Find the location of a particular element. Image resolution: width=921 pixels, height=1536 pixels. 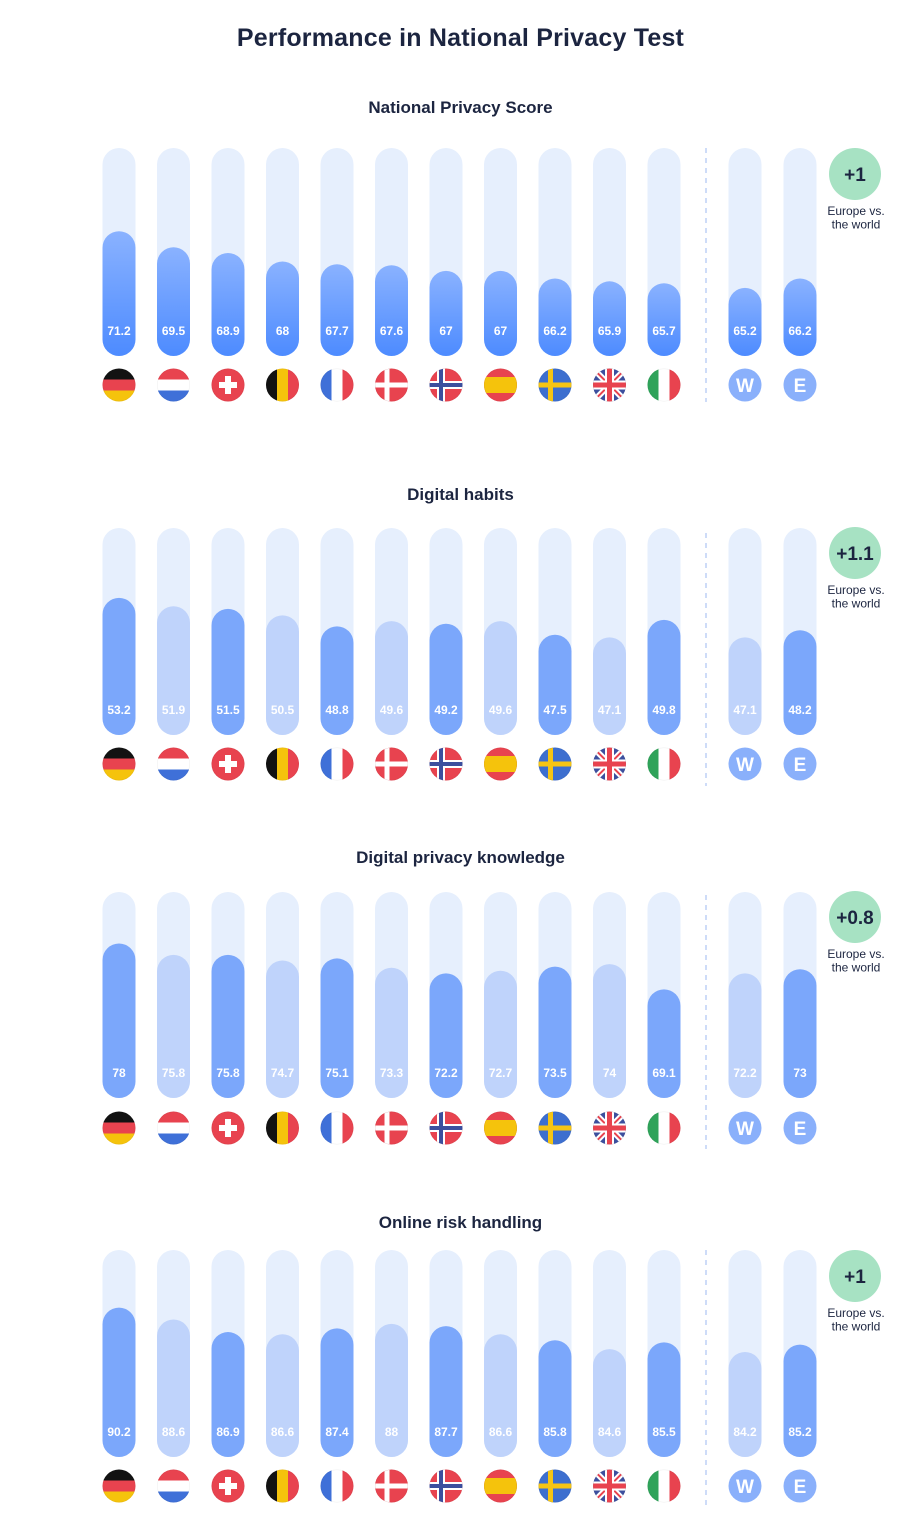

data-label: 85.2 is located at coordinates (800, 1432).